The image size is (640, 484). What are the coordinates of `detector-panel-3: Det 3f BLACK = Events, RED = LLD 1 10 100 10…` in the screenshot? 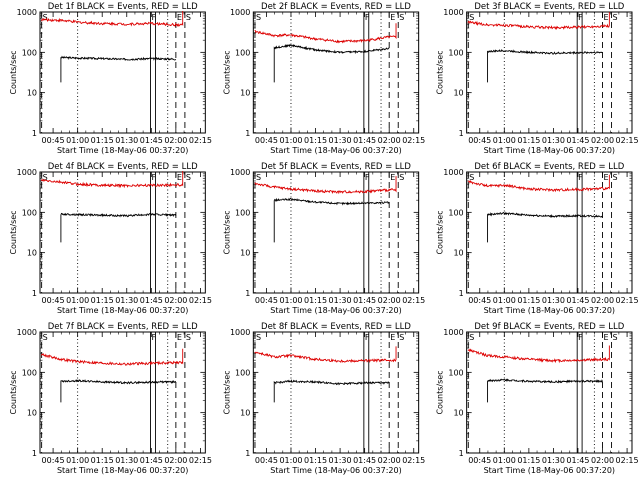 It's located at (537, 78).